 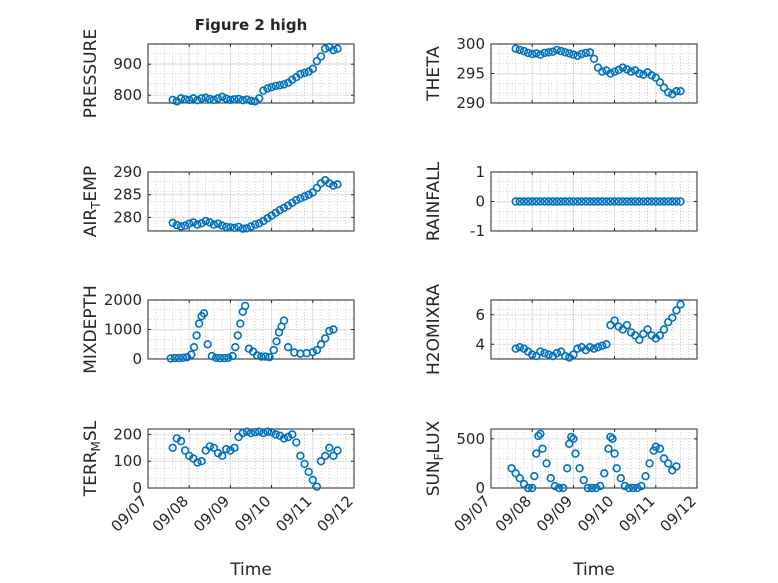 I want to click on y-axis-label: H2OMIXRA, so click(x=434, y=329).